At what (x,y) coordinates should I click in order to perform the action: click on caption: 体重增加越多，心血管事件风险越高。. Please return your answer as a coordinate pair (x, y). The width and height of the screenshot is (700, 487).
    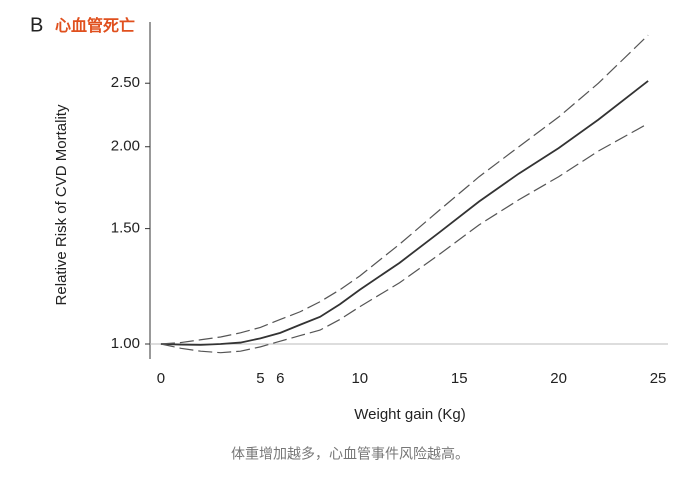
    Looking at the image, I should click on (350, 454).